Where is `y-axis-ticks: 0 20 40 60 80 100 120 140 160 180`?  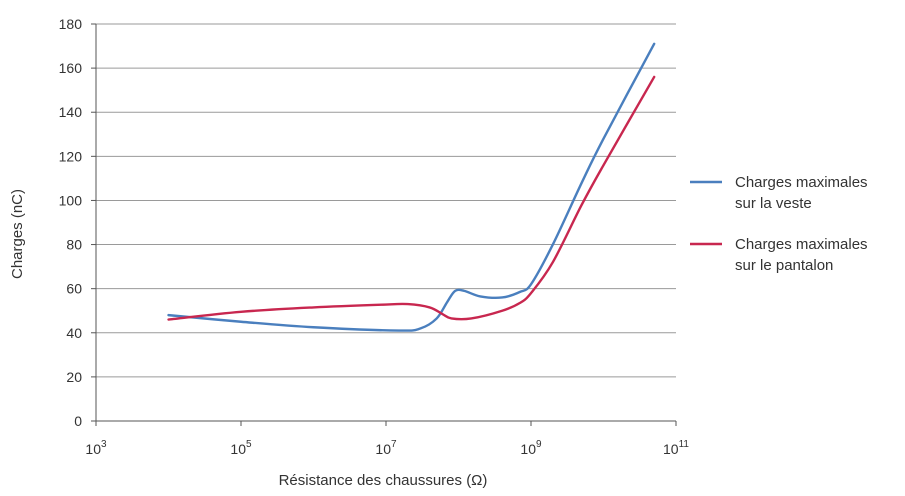
y-axis-ticks: 0 20 40 60 80 100 120 140 160 180 is located at coordinates (77, 222).